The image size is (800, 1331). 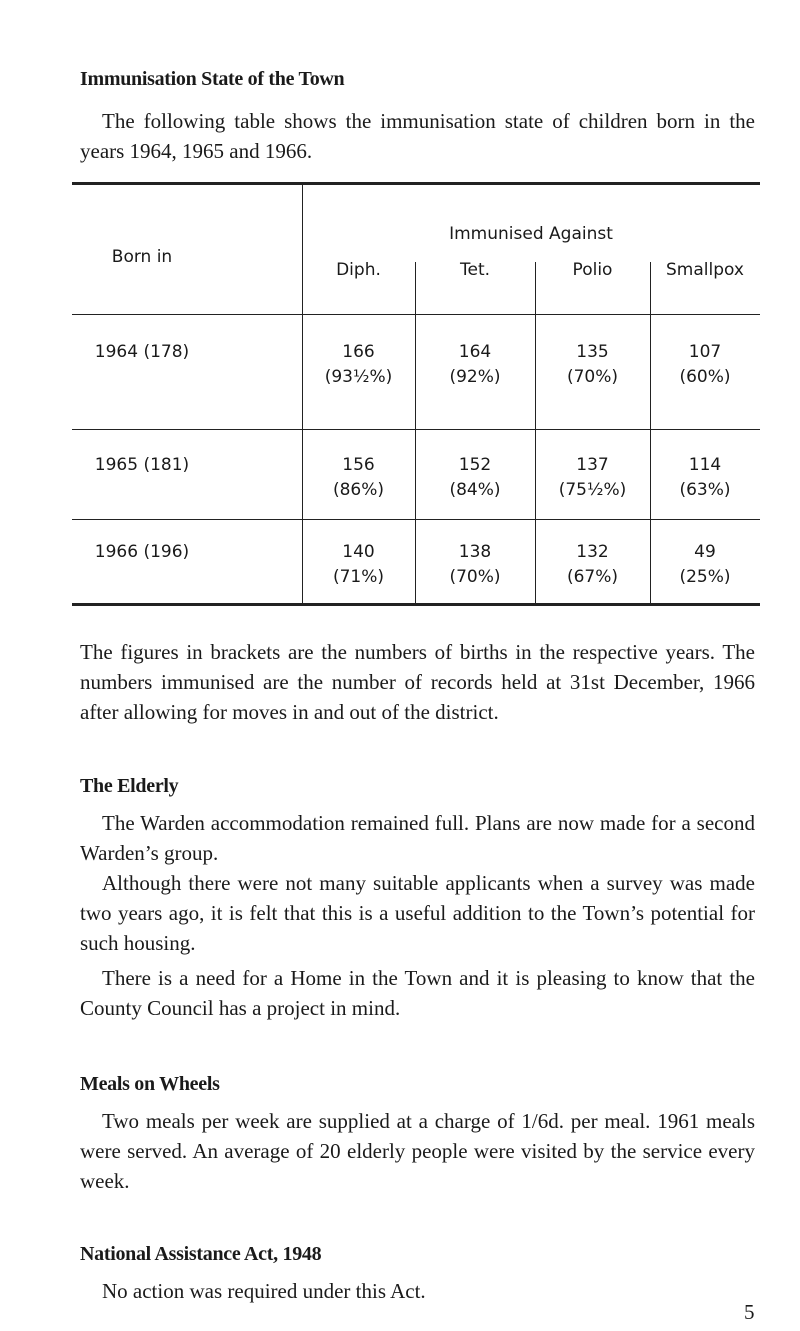 I want to click on cell: (71%), so click(x=358, y=577).